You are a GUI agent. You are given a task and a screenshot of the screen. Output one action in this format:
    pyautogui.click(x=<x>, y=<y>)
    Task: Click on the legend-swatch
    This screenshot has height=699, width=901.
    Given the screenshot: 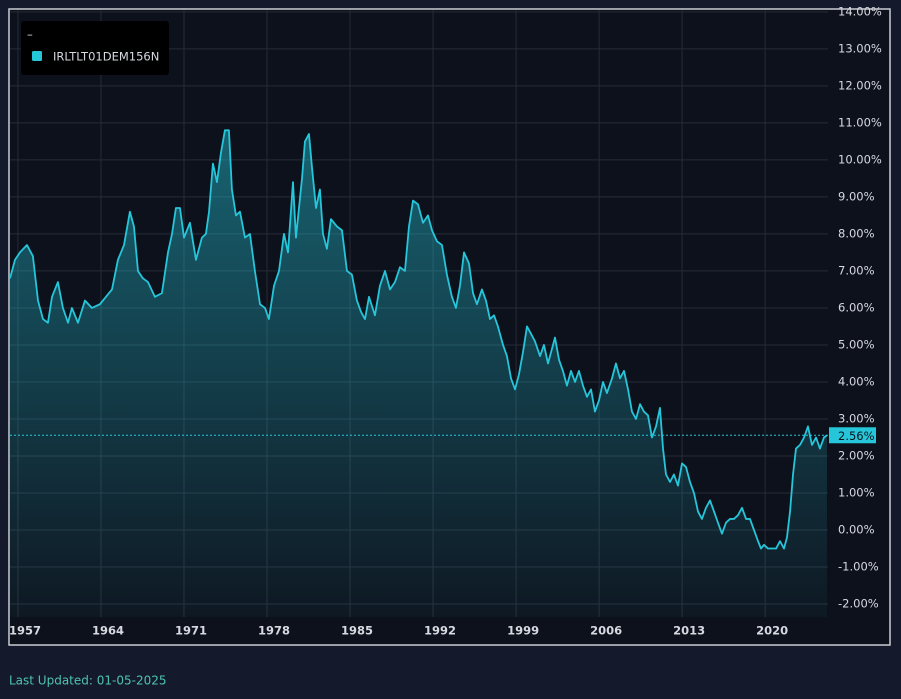 What is the action you would take?
    pyautogui.click(x=37, y=56)
    